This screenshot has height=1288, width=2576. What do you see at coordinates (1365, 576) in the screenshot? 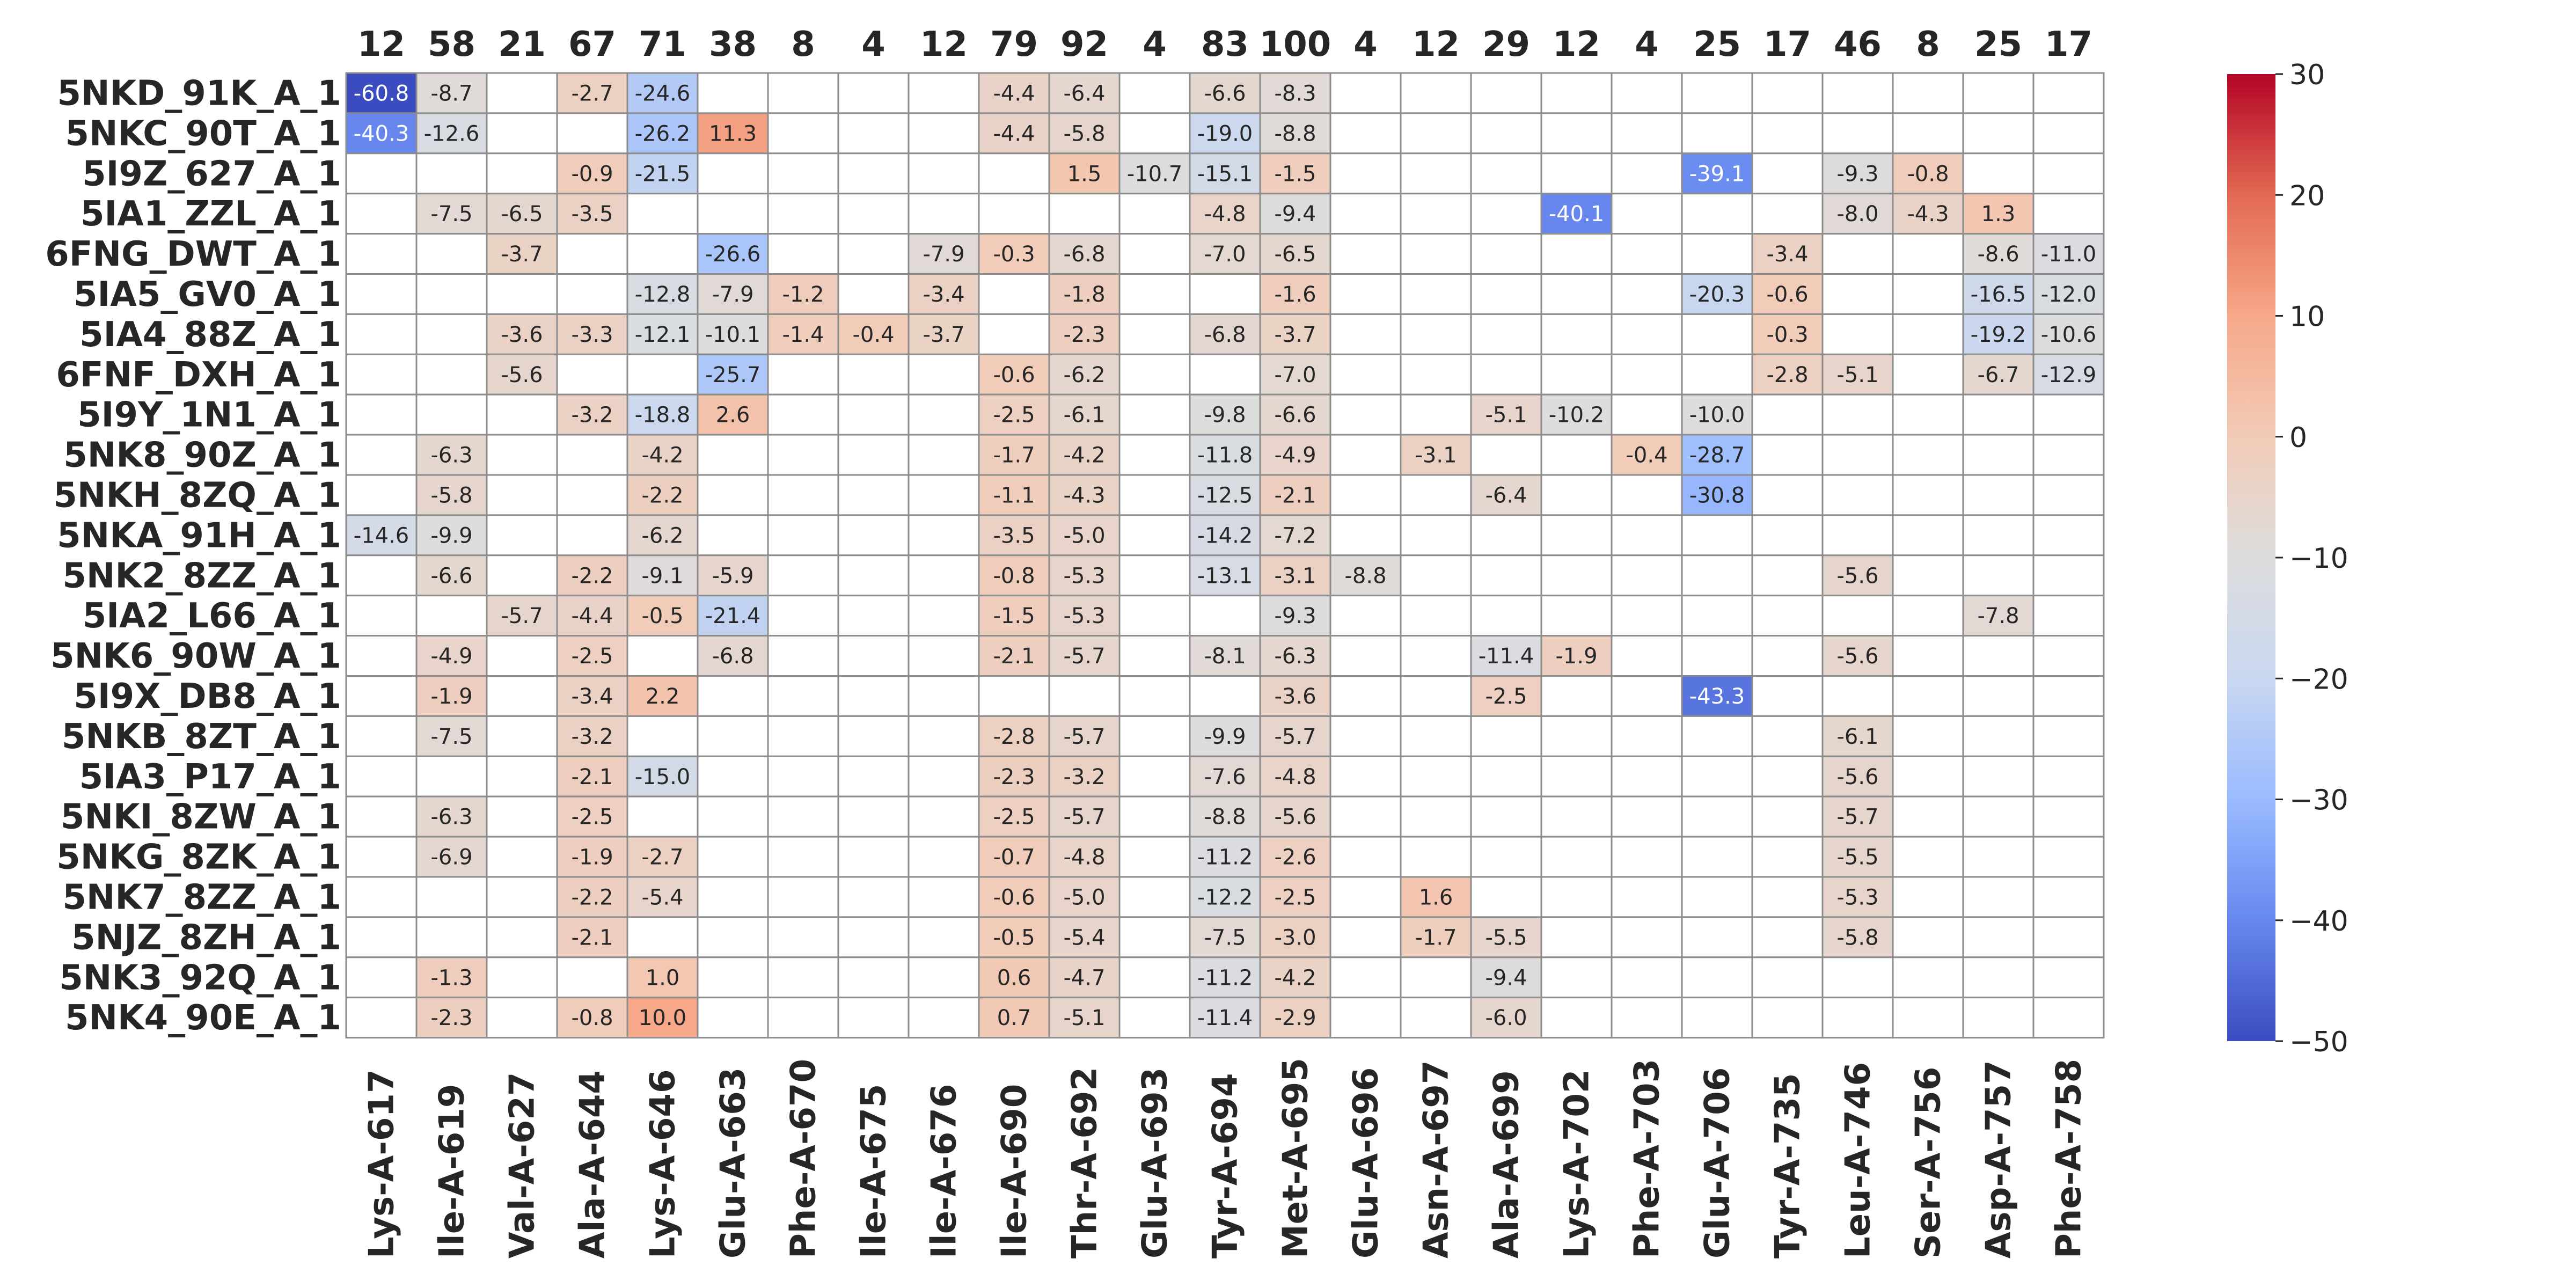
I see `cell-value-label: -8.8` at bounding box center [1365, 576].